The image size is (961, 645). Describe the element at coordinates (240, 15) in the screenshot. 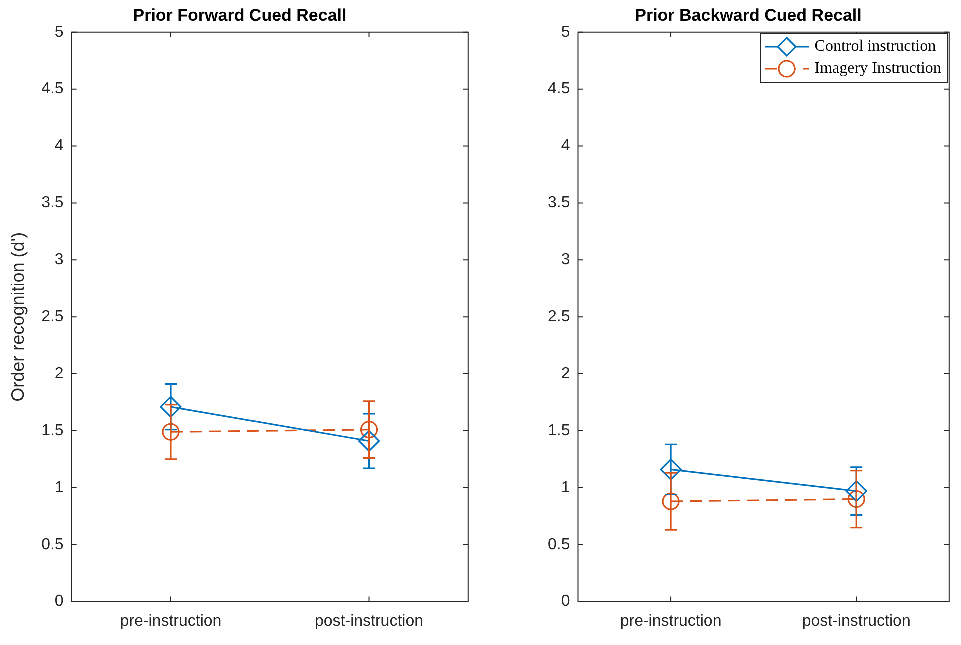

I see `chart-title: Prior Forward Cued Recall` at that location.